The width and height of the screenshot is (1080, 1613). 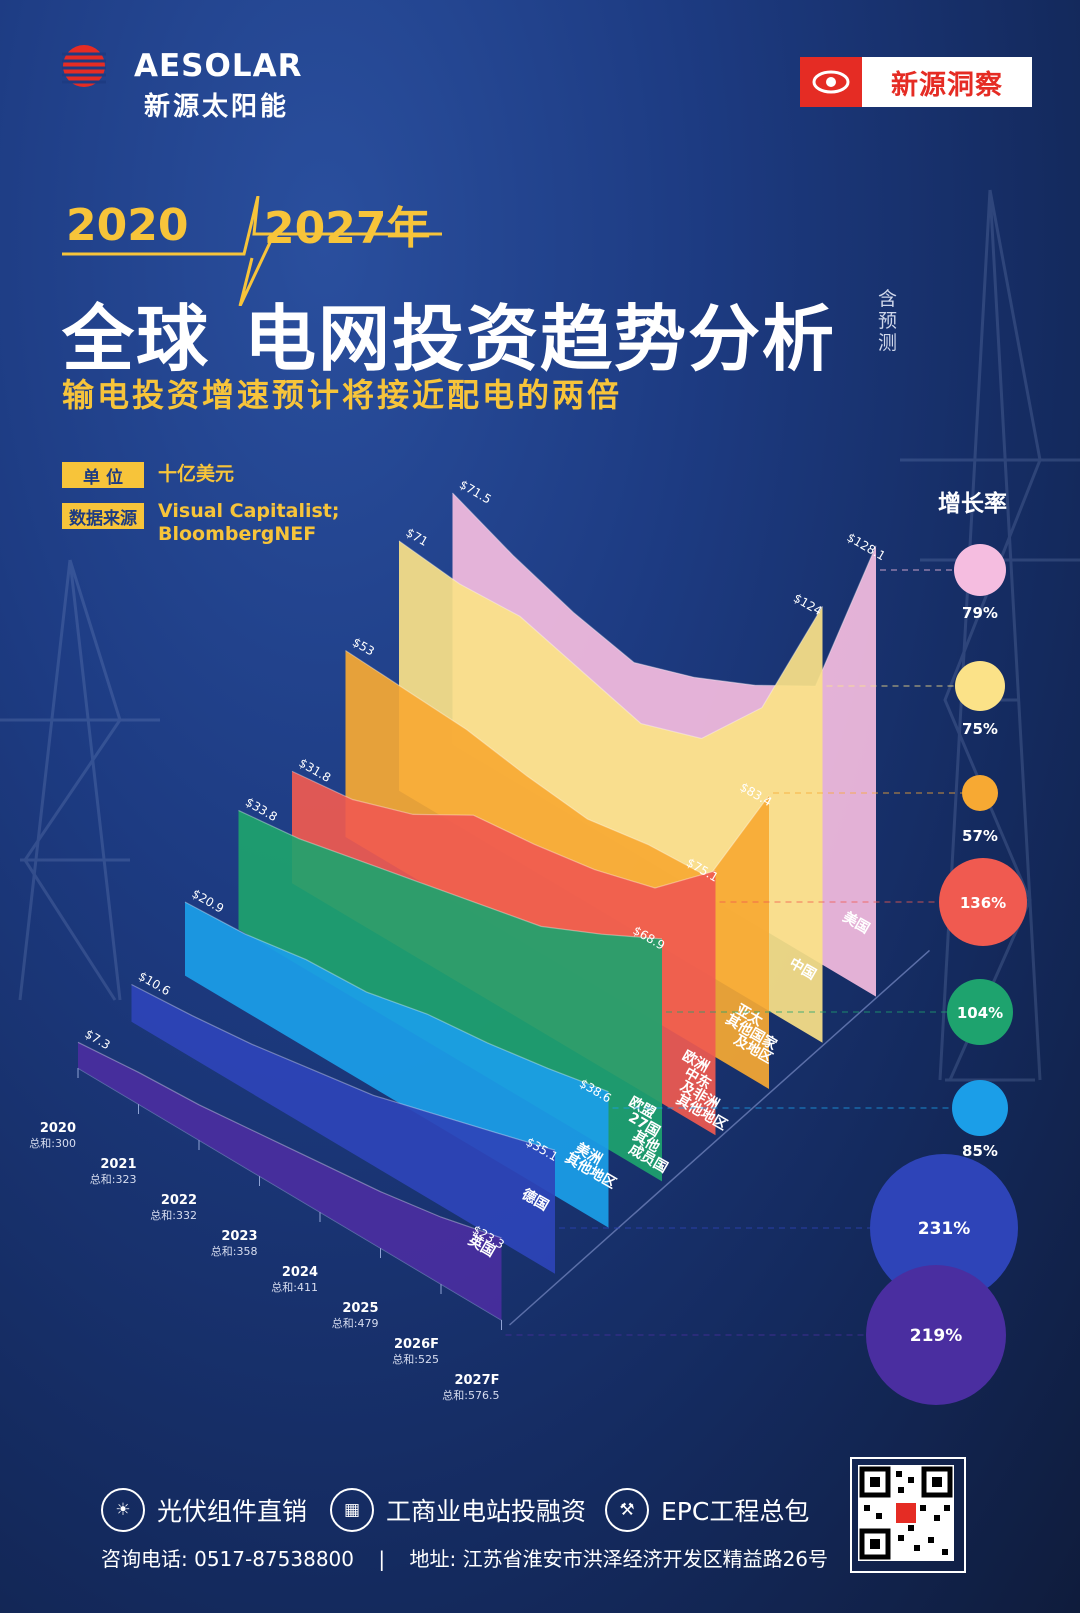 What do you see at coordinates (136, 339) in the screenshot?
I see `page-title-part-a: 全球` at bounding box center [136, 339].